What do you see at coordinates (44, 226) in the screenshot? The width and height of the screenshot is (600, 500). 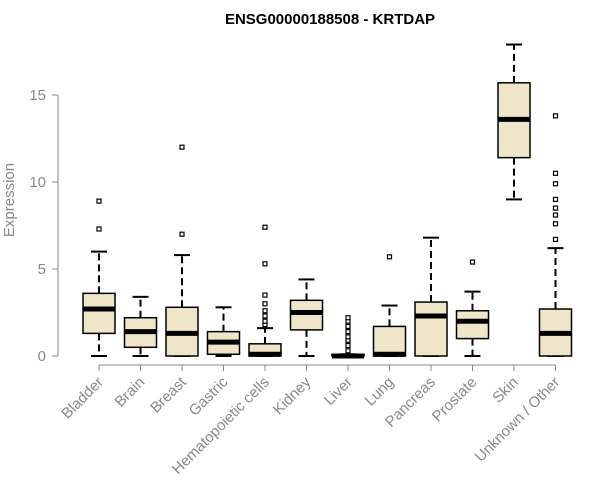 I see `y-axis: 0 5 10 15` at bounding box center [44, 226].